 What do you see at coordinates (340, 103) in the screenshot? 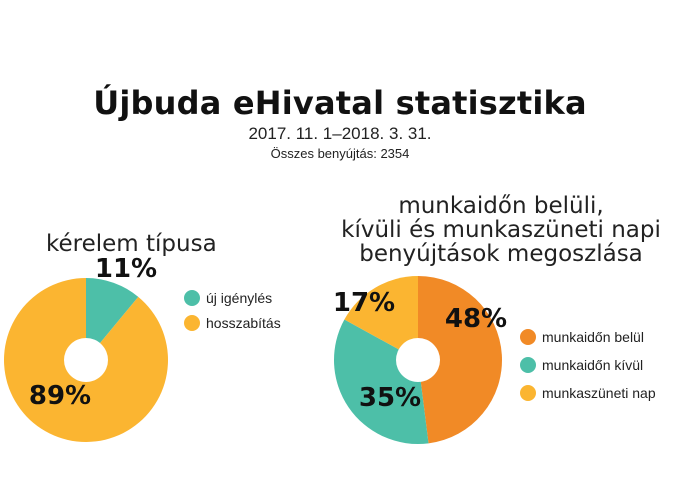
I see `page-title: Újbuda eHivatal statisztika` at bounding box center [340, 103].